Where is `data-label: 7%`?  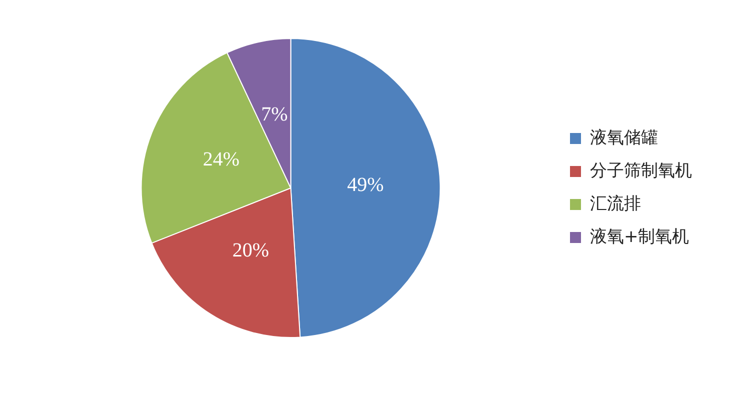 data-label: 7% is located at coordinates (274, 114).